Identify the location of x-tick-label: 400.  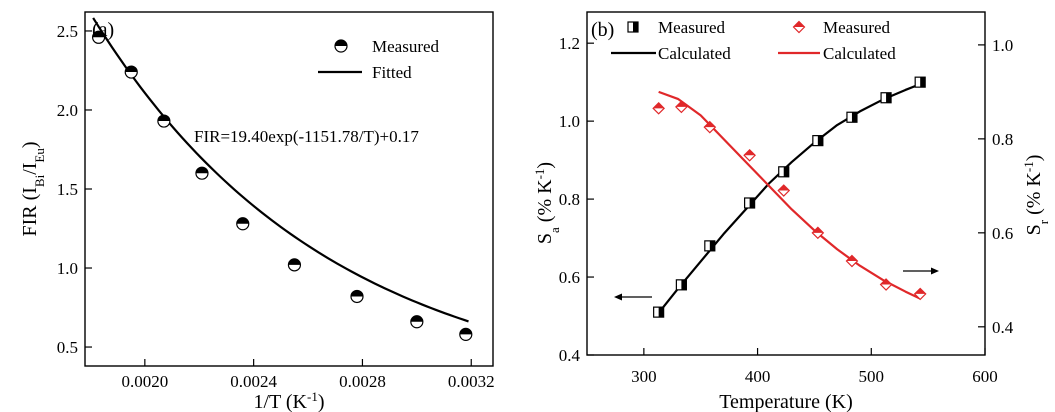
(758, 376).